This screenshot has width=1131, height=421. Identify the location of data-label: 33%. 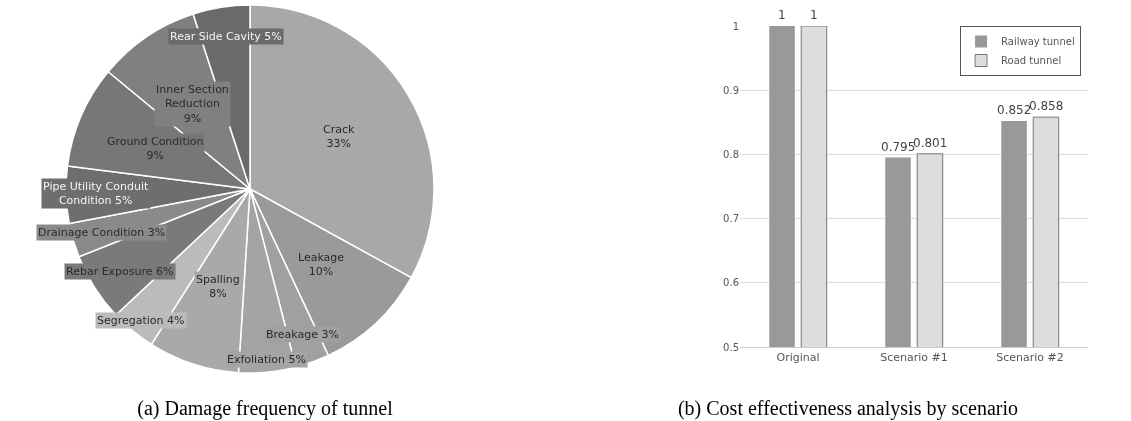
(338, 144).